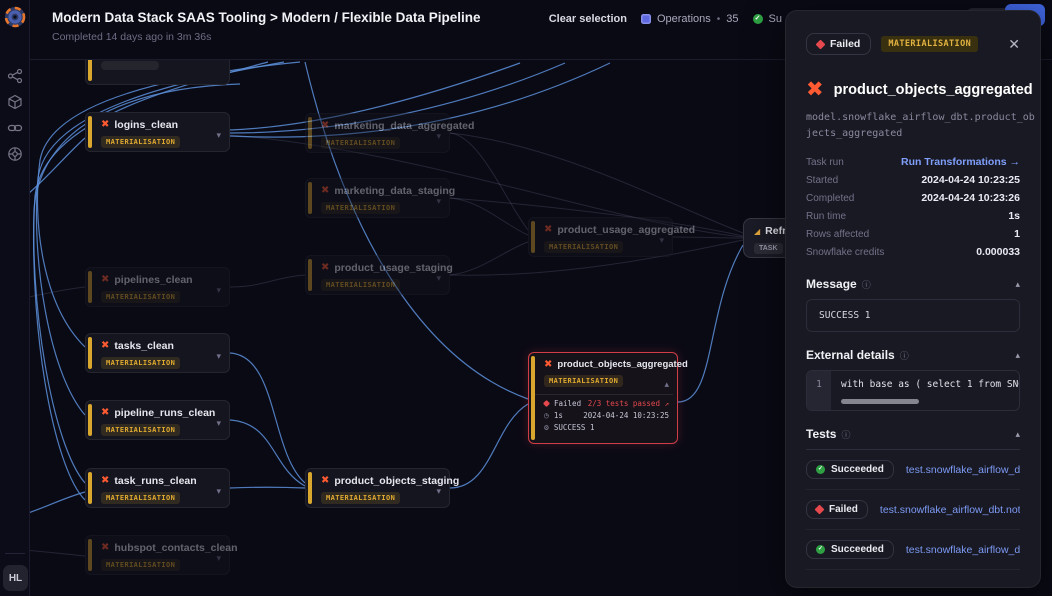  I want to click on link-icon, so click(15, 128).